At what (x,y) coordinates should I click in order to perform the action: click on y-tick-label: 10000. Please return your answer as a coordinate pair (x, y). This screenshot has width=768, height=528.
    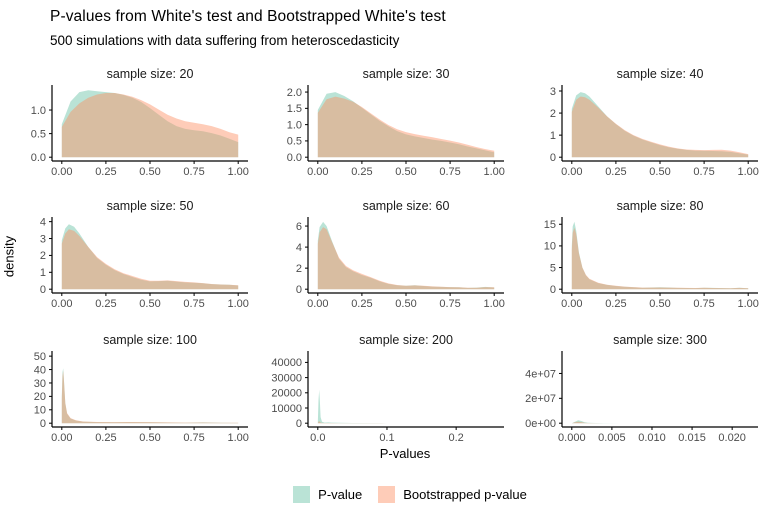
    Looking at the image, I should click on (286, 409).